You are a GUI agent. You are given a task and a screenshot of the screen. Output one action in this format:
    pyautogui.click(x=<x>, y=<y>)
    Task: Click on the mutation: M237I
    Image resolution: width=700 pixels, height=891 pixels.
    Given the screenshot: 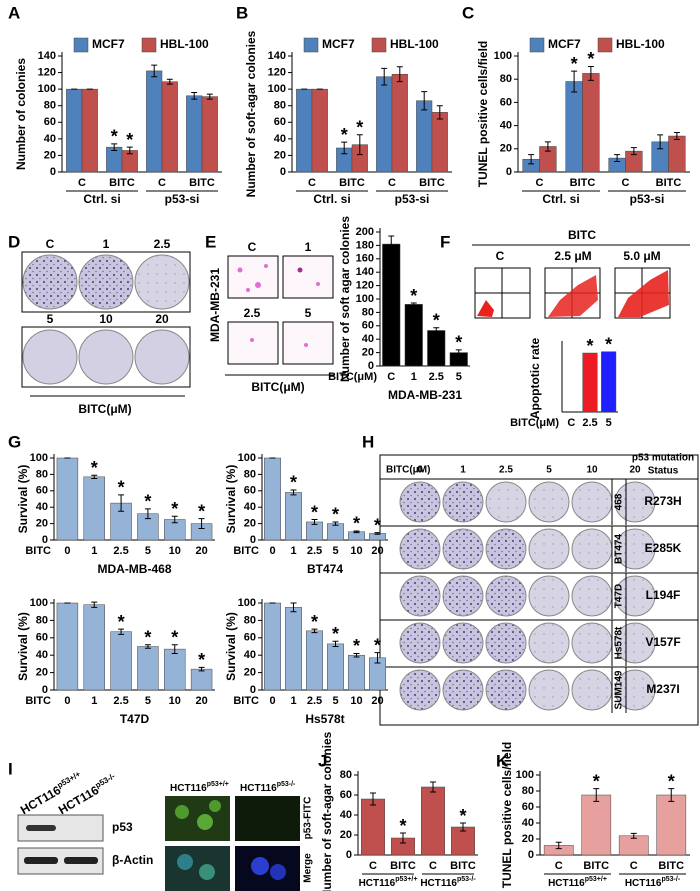 What is the action you would take?
    pyautogui.click(x=662, y=689)
    